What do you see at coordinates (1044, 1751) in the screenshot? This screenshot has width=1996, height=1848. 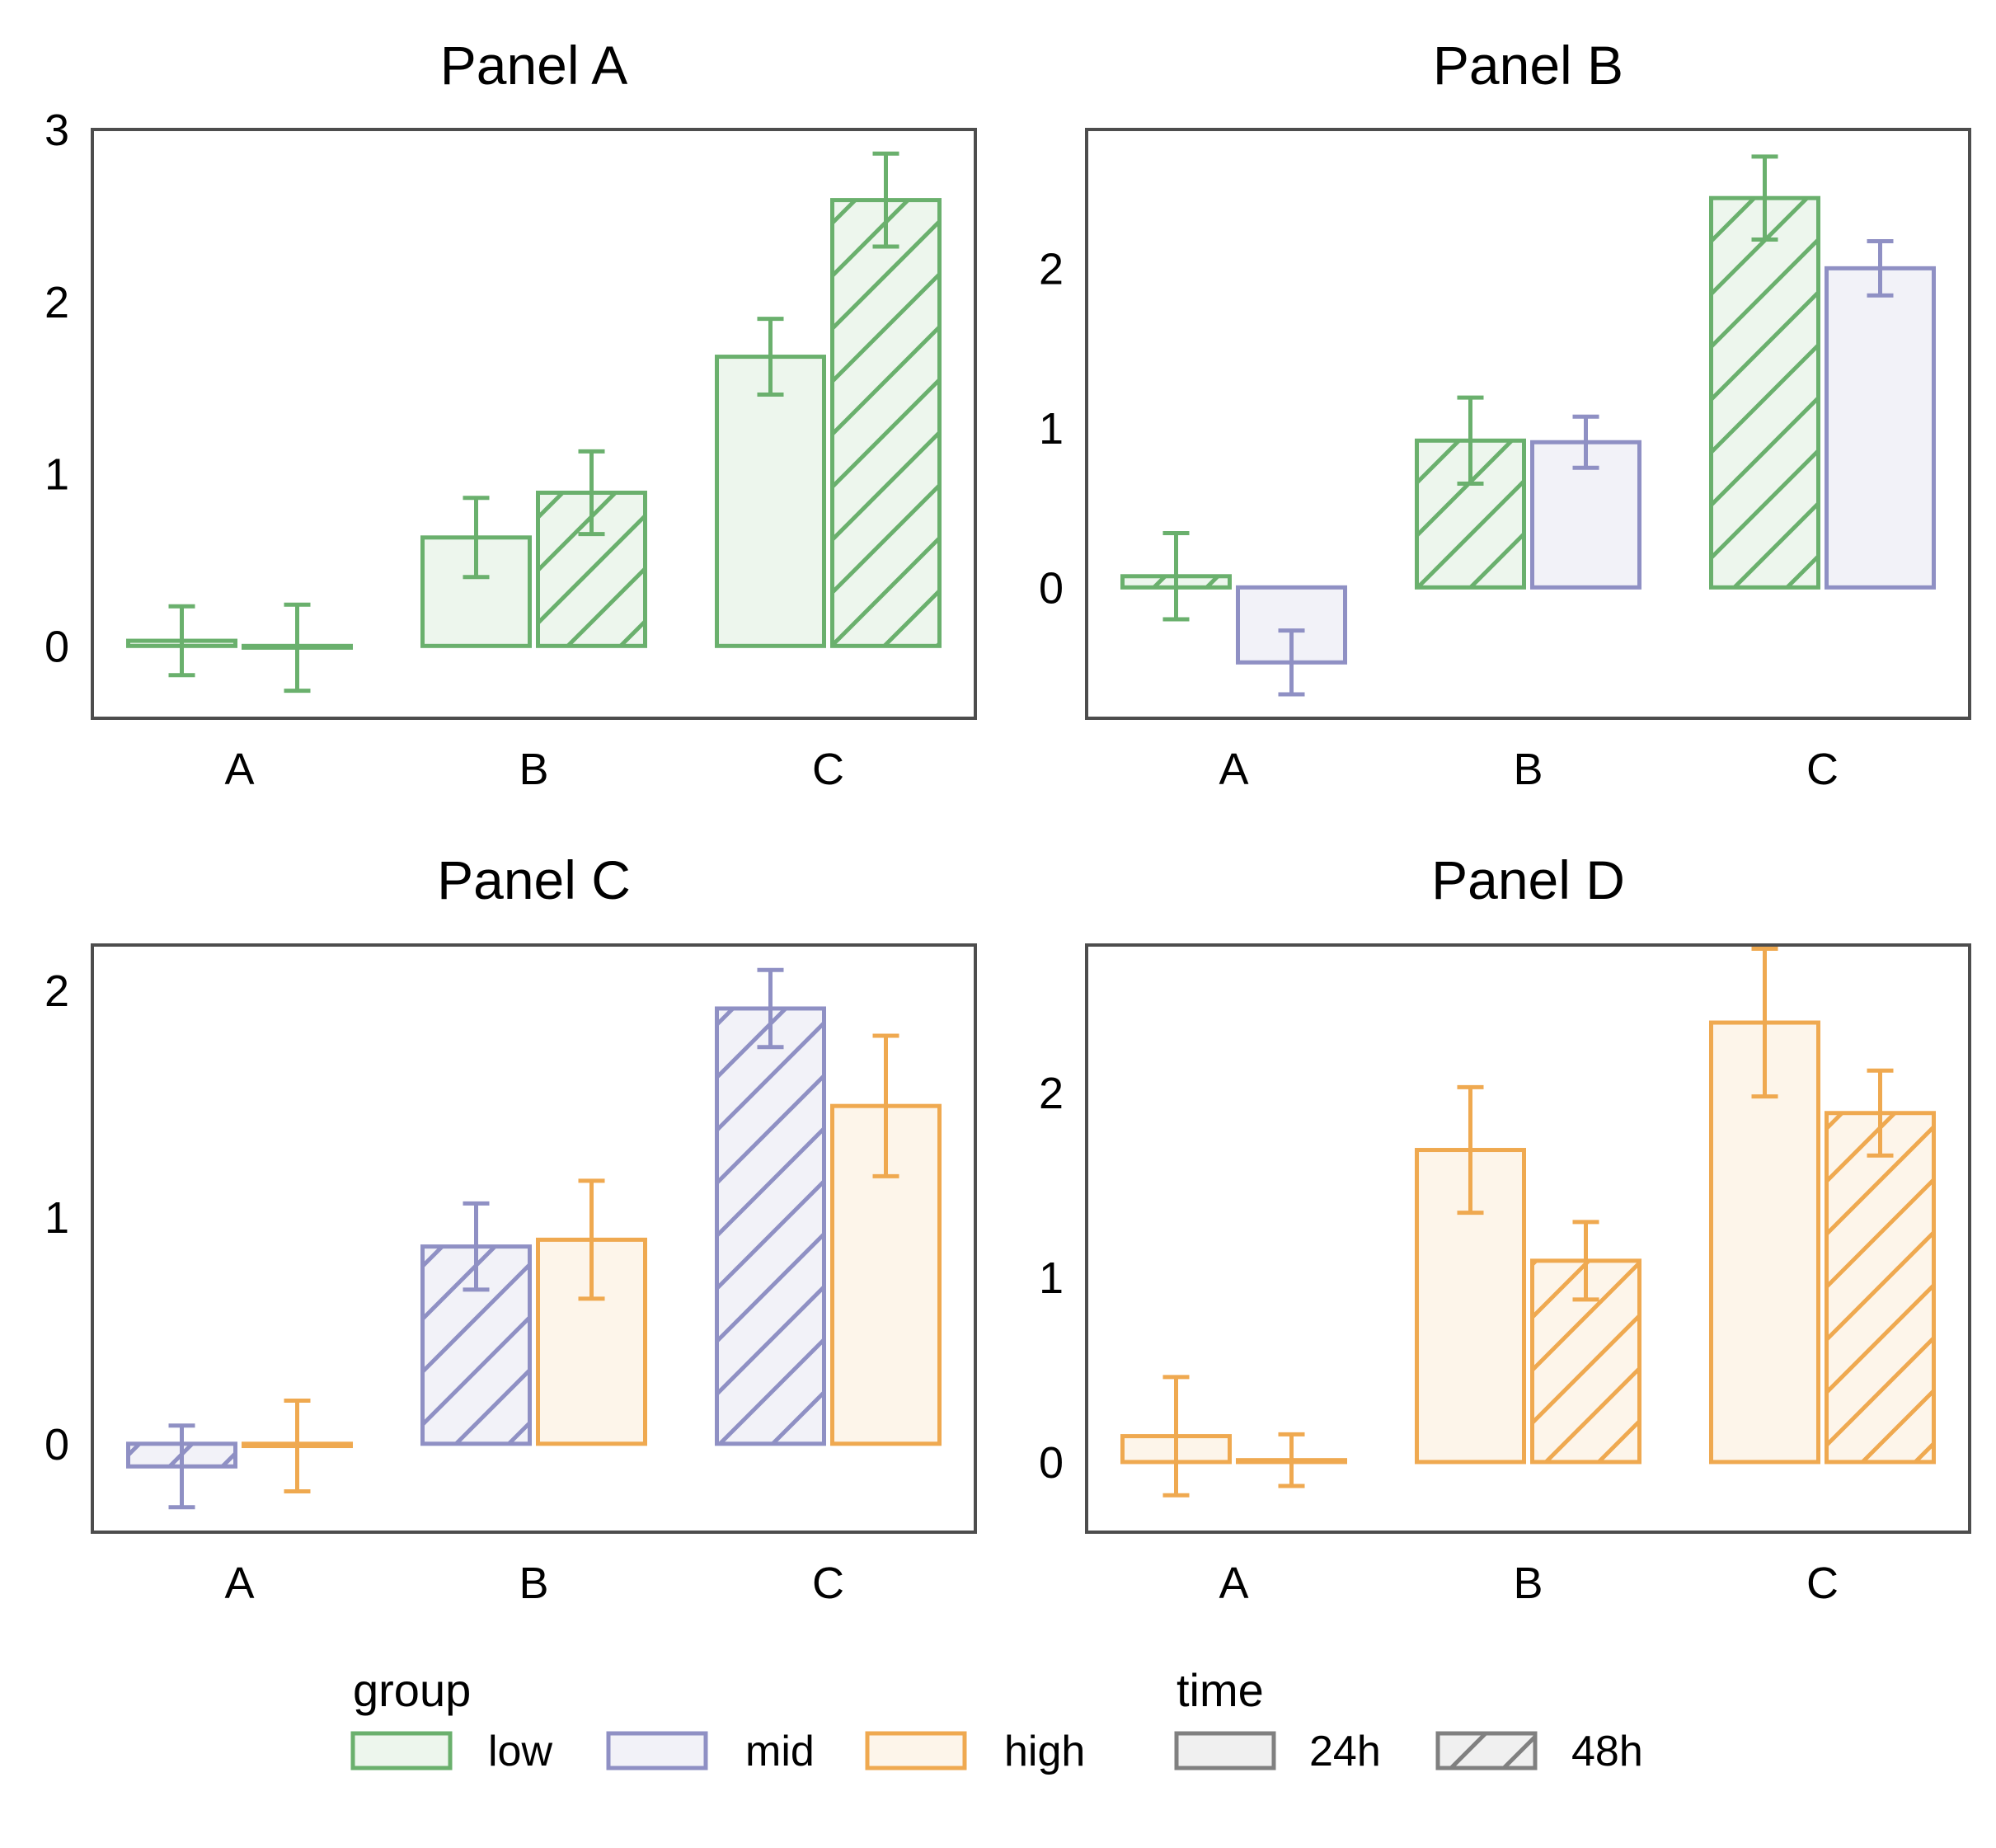 I see `legend-label-high: high` at bounding box center [1044, 1751].